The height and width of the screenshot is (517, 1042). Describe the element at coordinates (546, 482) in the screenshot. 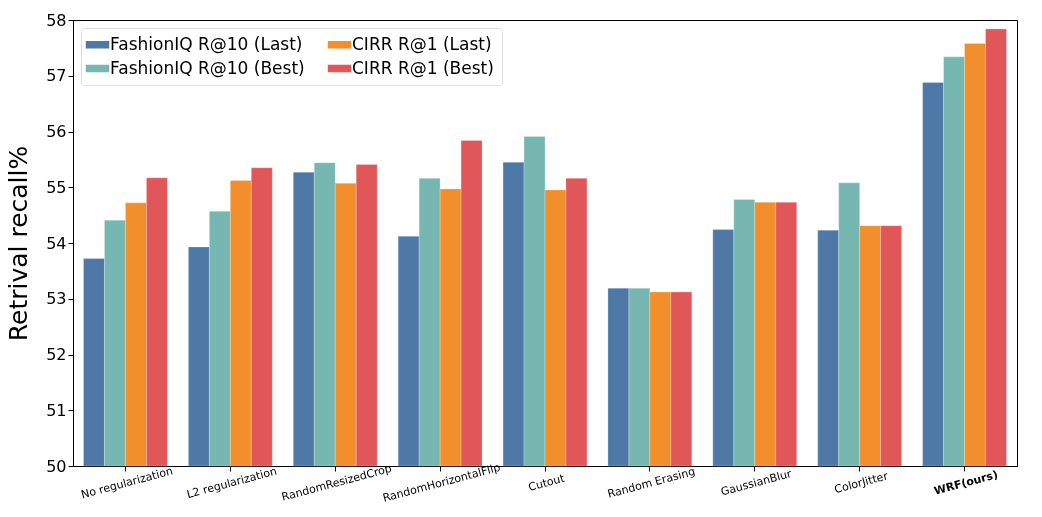

I see `x-tick-label: Cutout` at that location.